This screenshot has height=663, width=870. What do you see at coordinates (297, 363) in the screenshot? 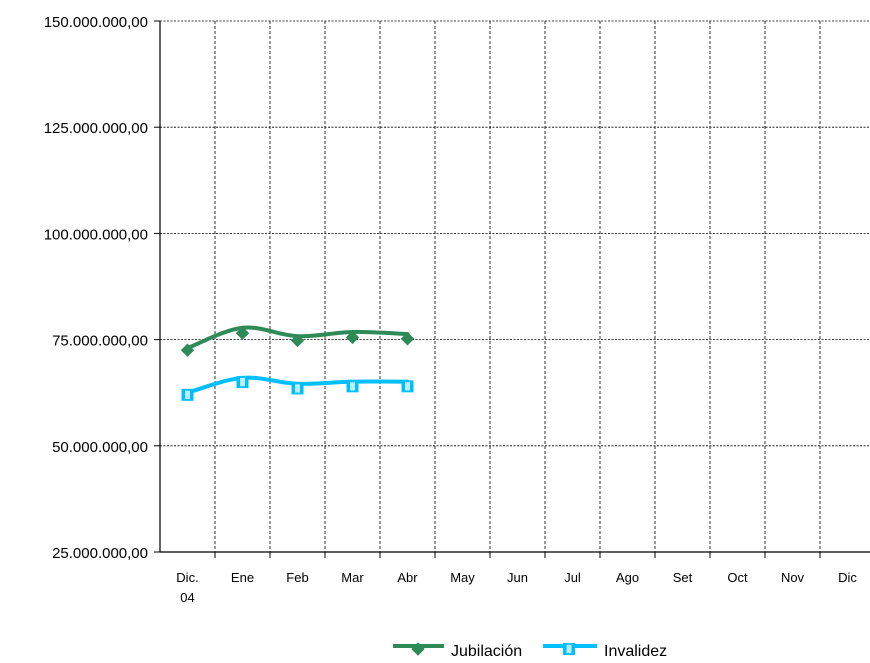
I see `series-layer` at bounding box center [297, 363].